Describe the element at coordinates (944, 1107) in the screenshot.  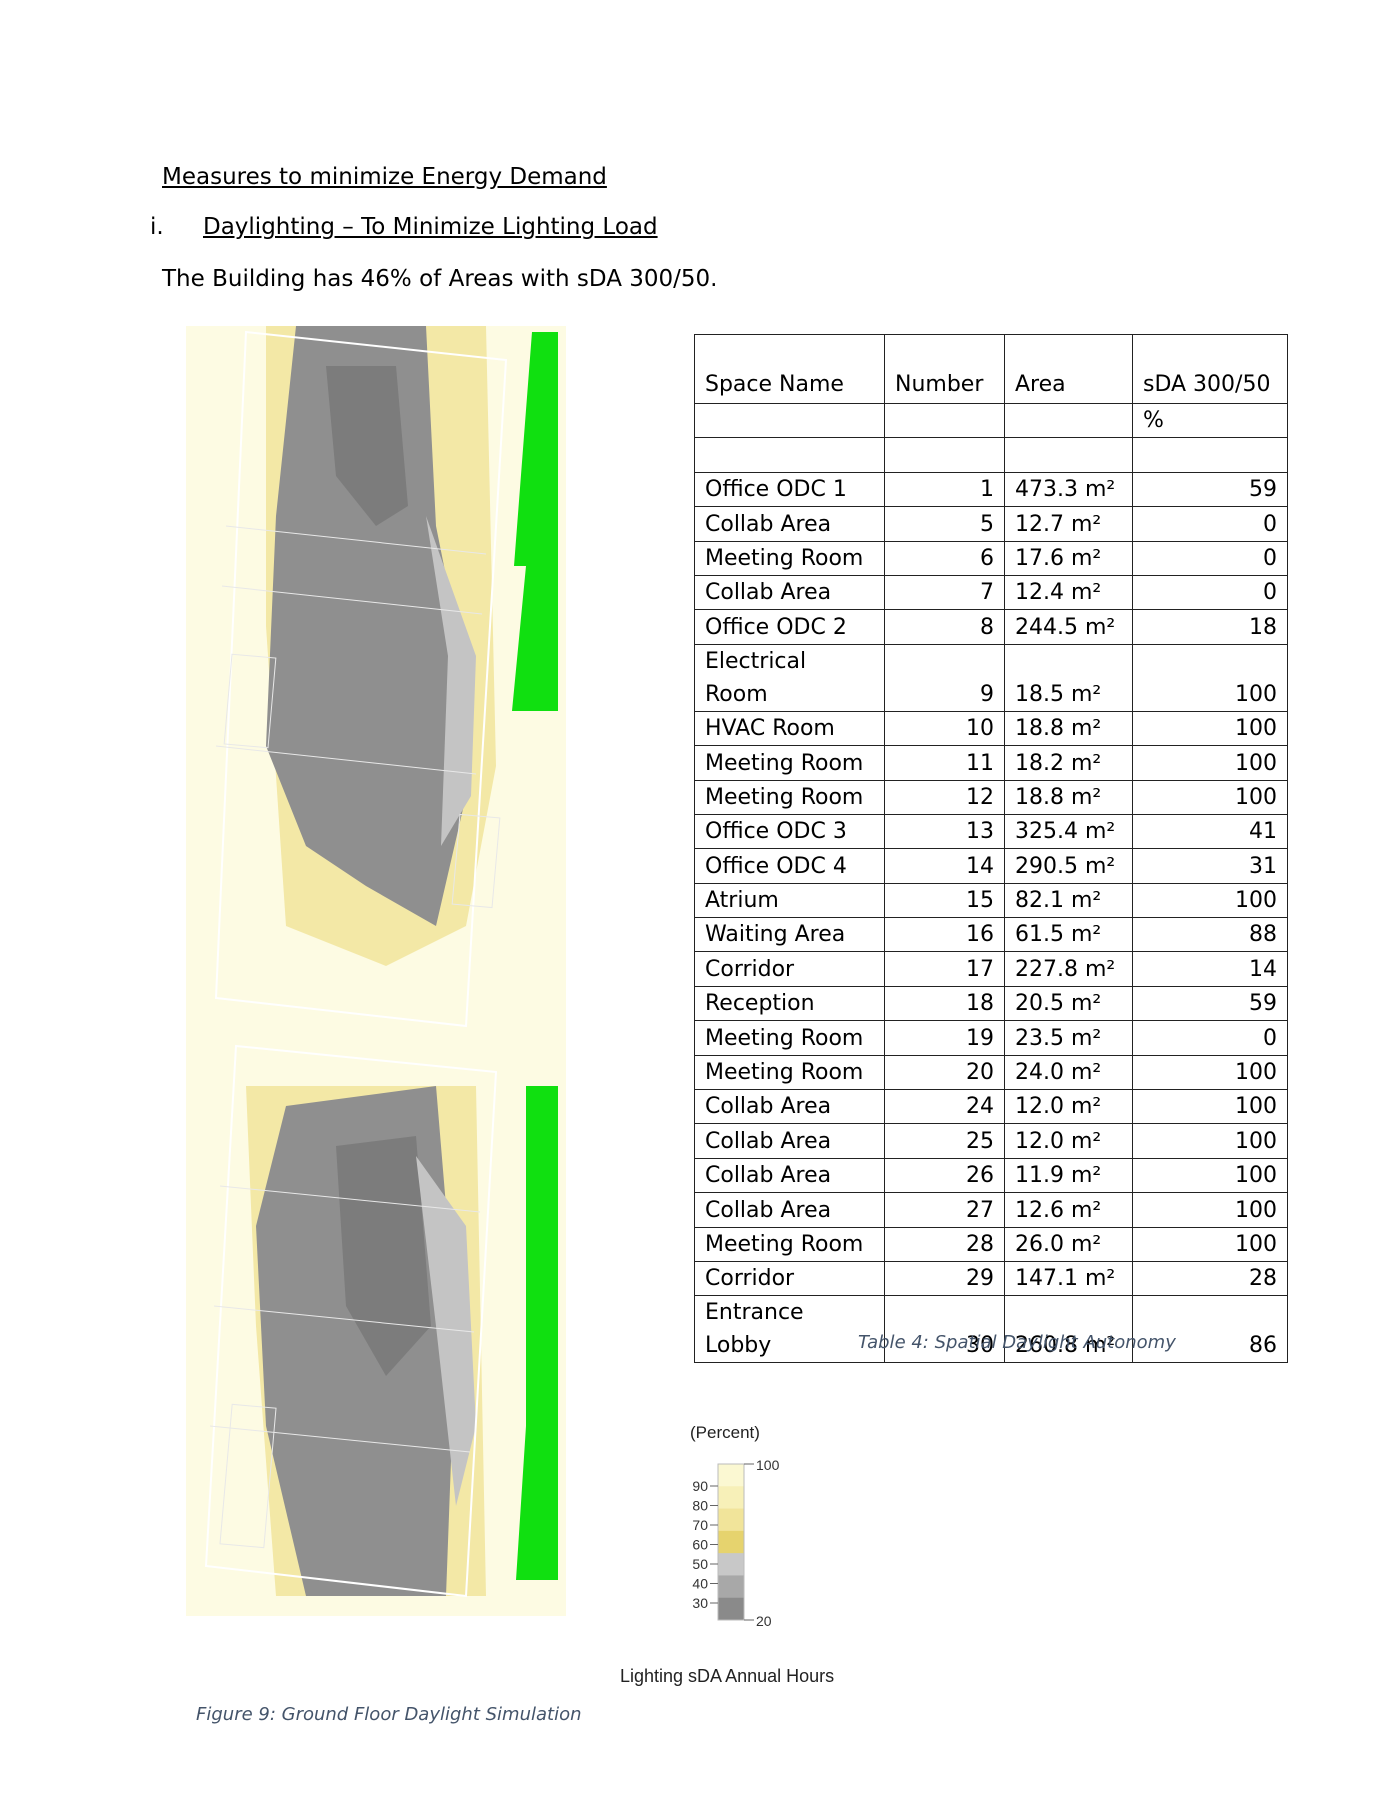
I see `cell-number: 24` at that location.